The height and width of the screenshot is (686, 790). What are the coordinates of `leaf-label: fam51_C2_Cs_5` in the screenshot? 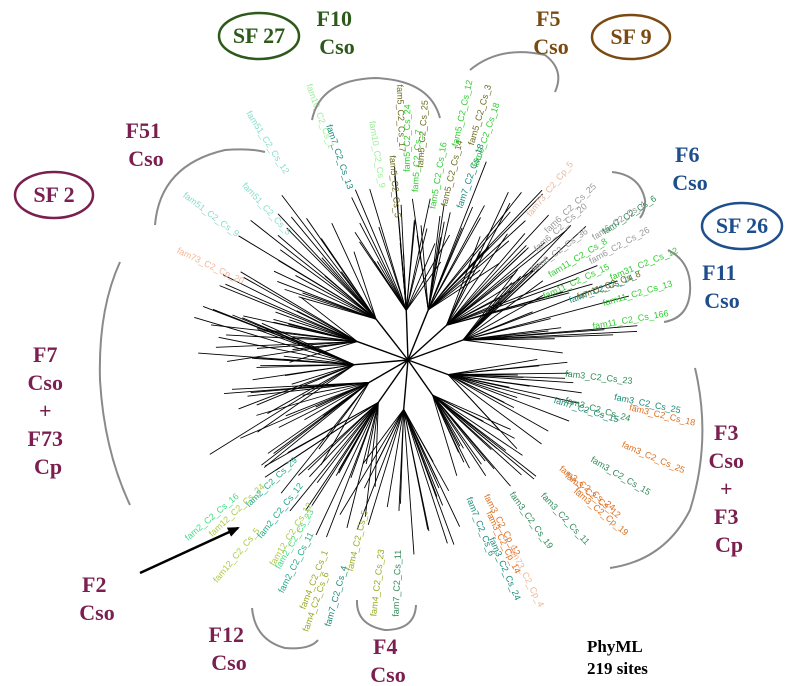 It's located at (266, 208).